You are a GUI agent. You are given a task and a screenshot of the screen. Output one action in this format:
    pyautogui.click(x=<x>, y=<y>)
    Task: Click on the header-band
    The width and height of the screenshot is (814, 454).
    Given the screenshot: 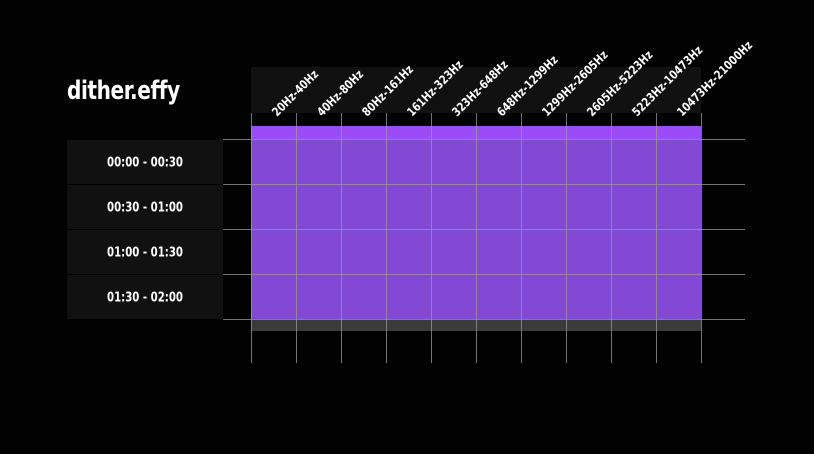 What is the action you would take?
    pyautogui.click(x=476, y=90)
    